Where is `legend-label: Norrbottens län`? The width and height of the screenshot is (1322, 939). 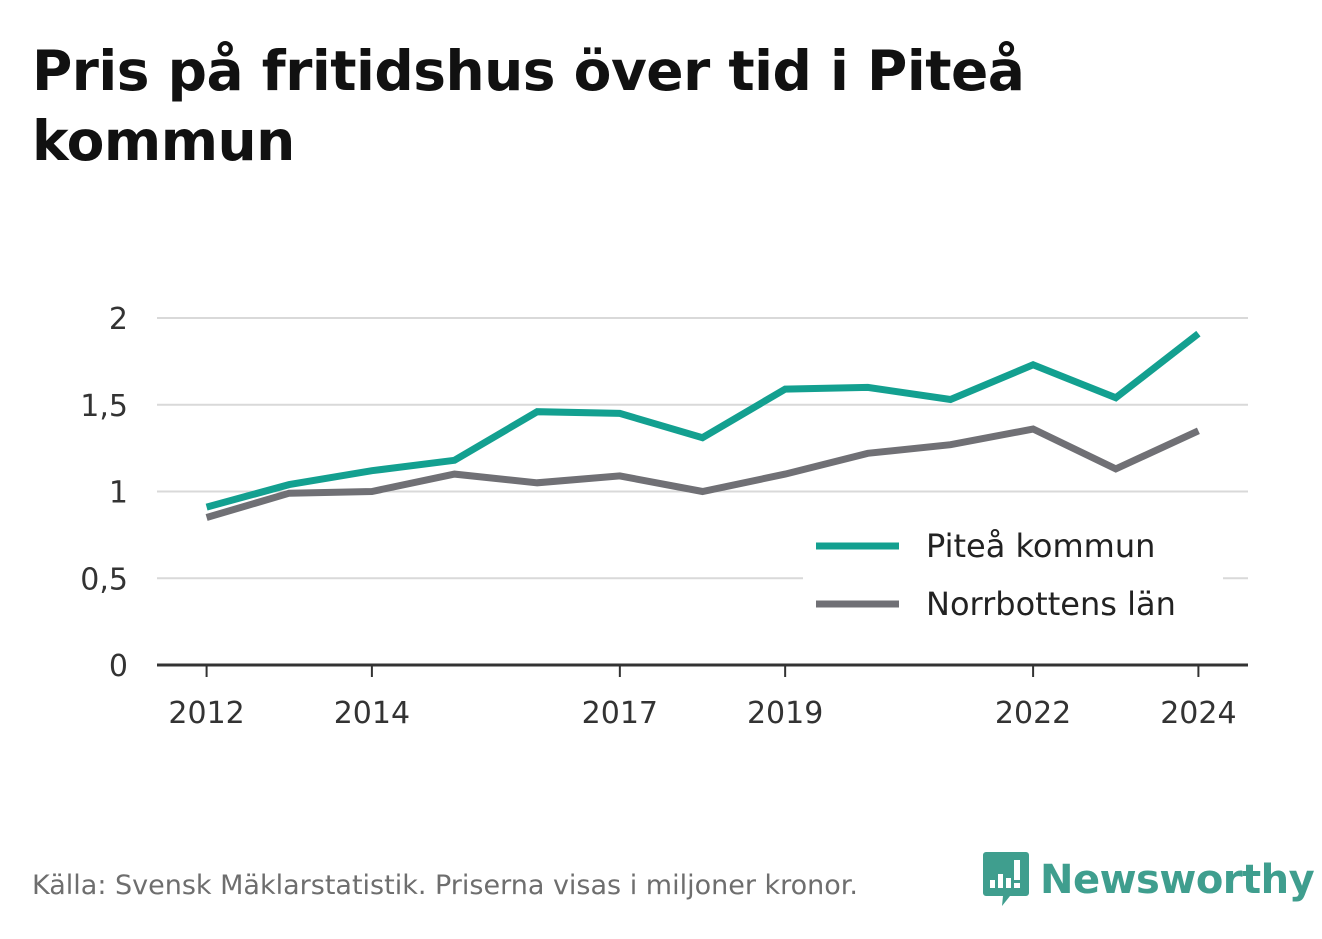 legend-label: Norrbottens län is located at coordinates (1051, 604).